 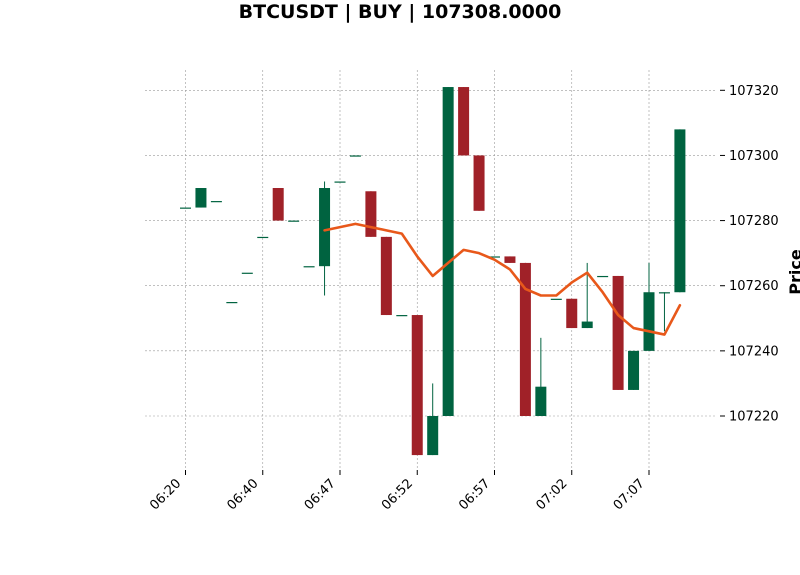 What do you see at coordinates (400, 12) in the screenshot?
I see `chart-title: BTCUSDT | BUY | 107308.0000` at bounding box center [400, 12].